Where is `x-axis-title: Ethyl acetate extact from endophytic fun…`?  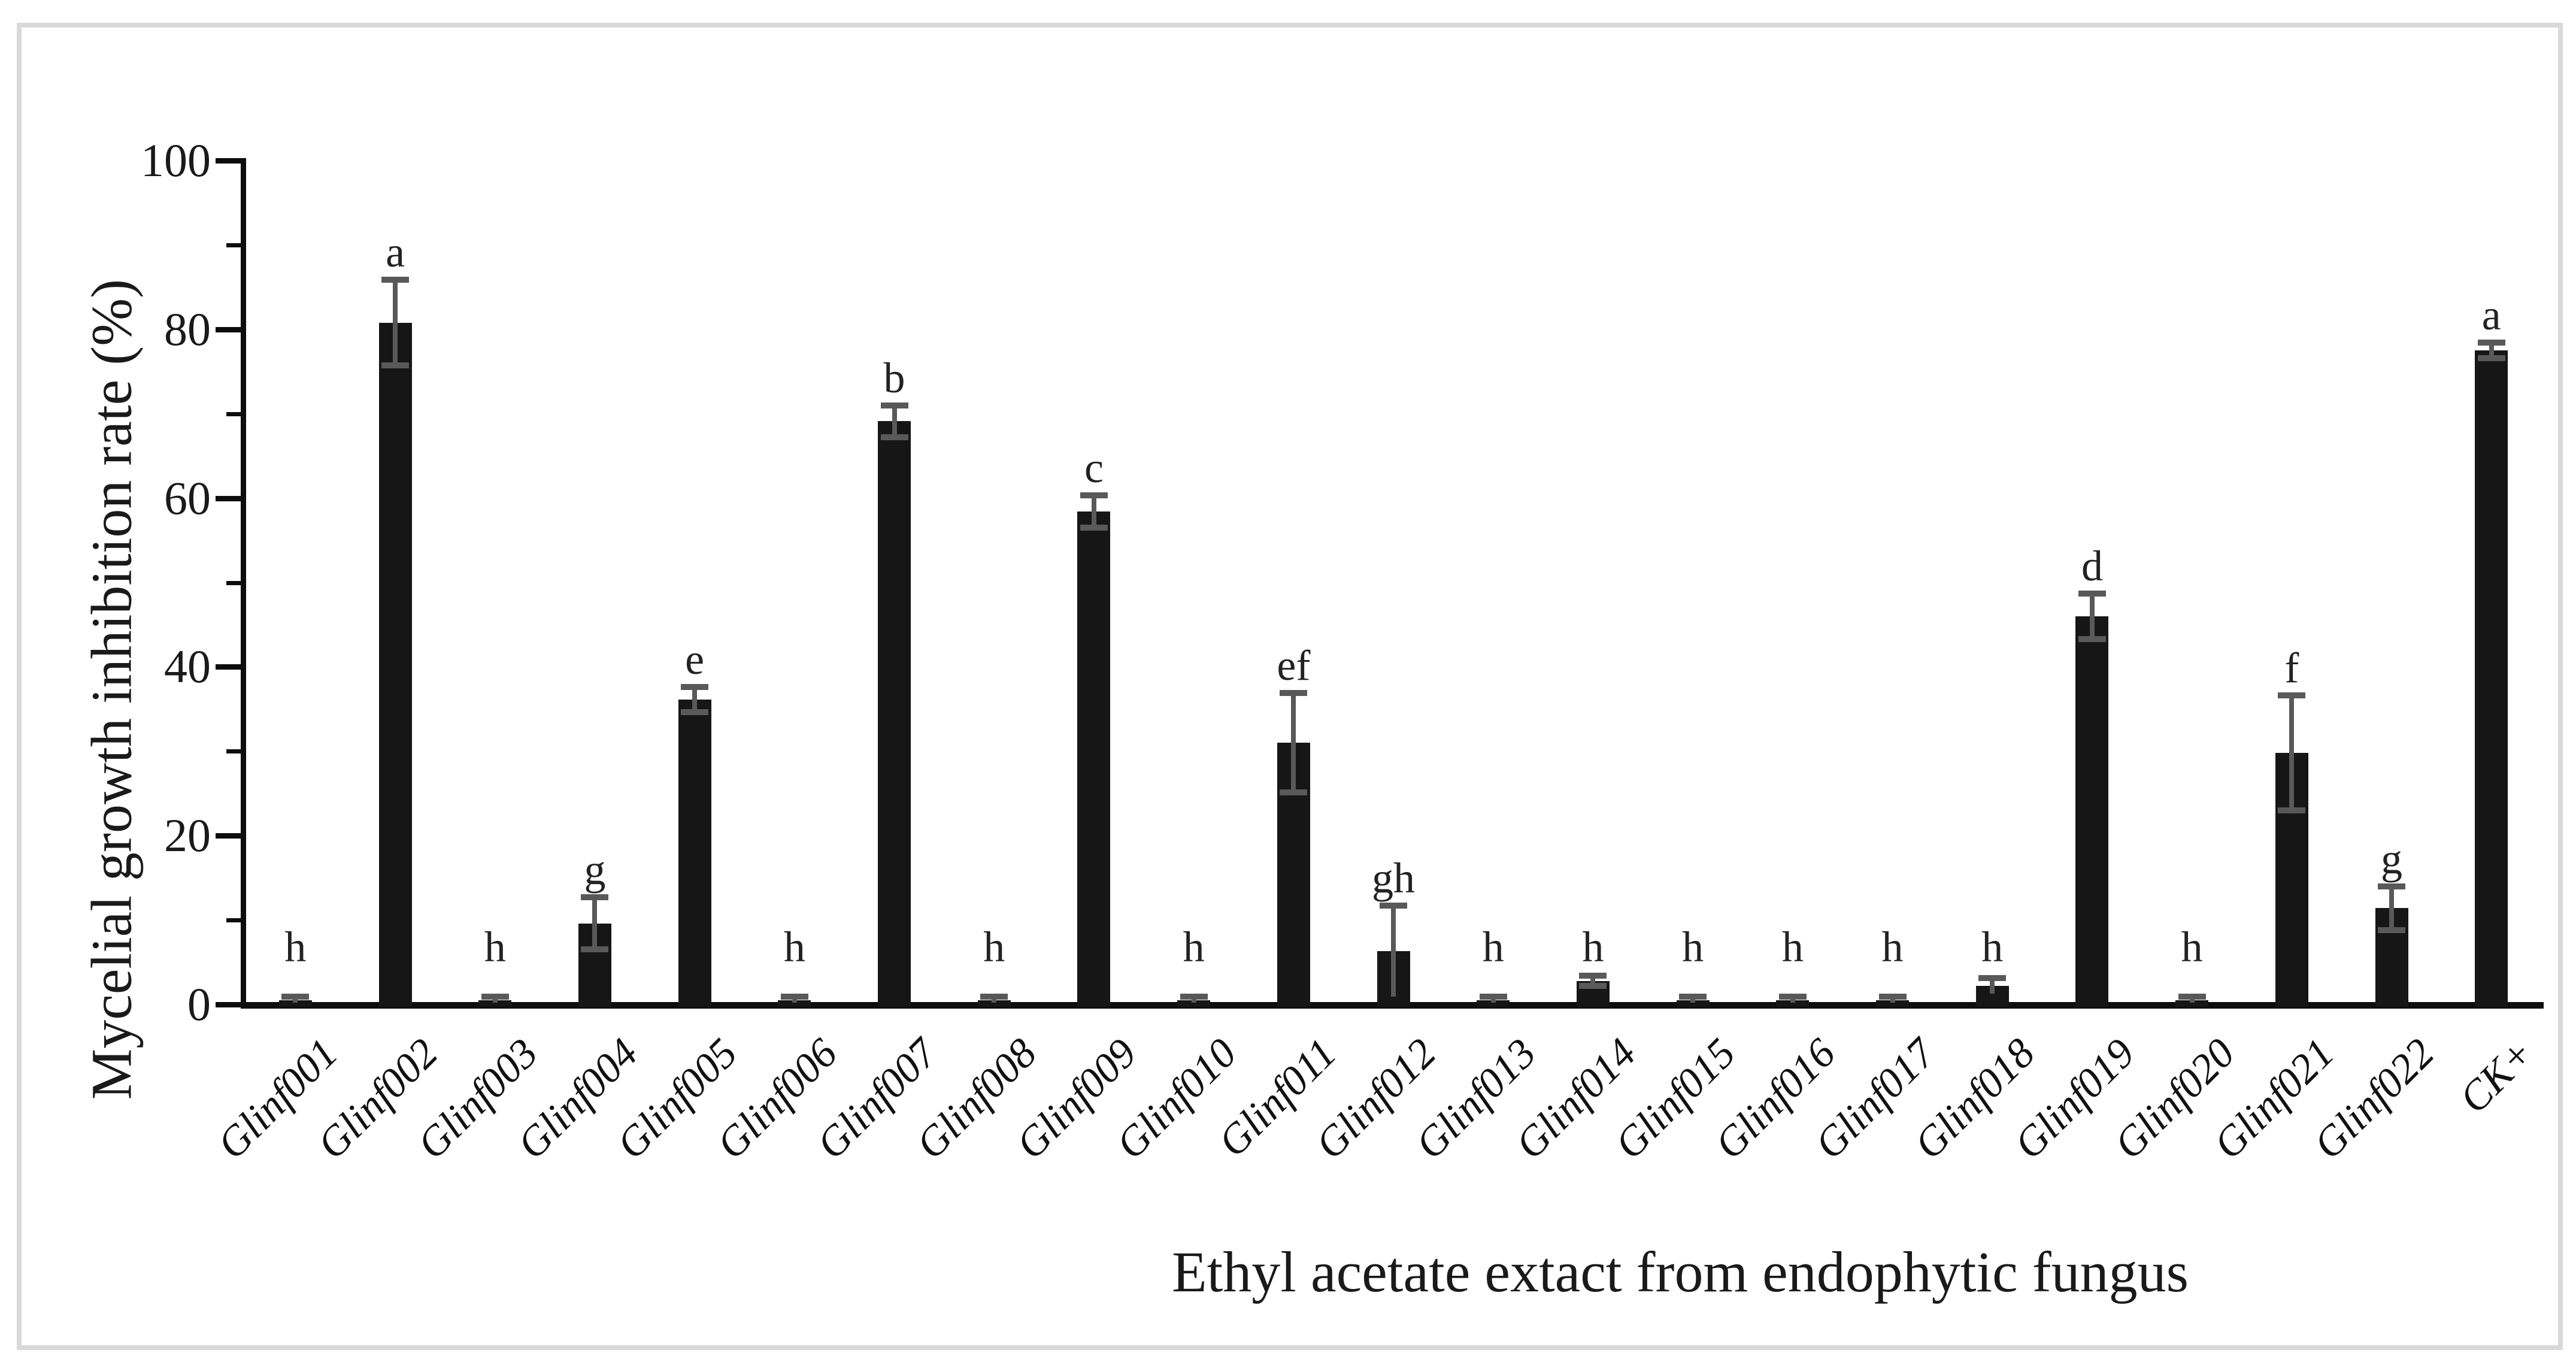 x-axis-title: Ethyl acetate extact from endophytic fun… is located at coordinates (1680, 1272).